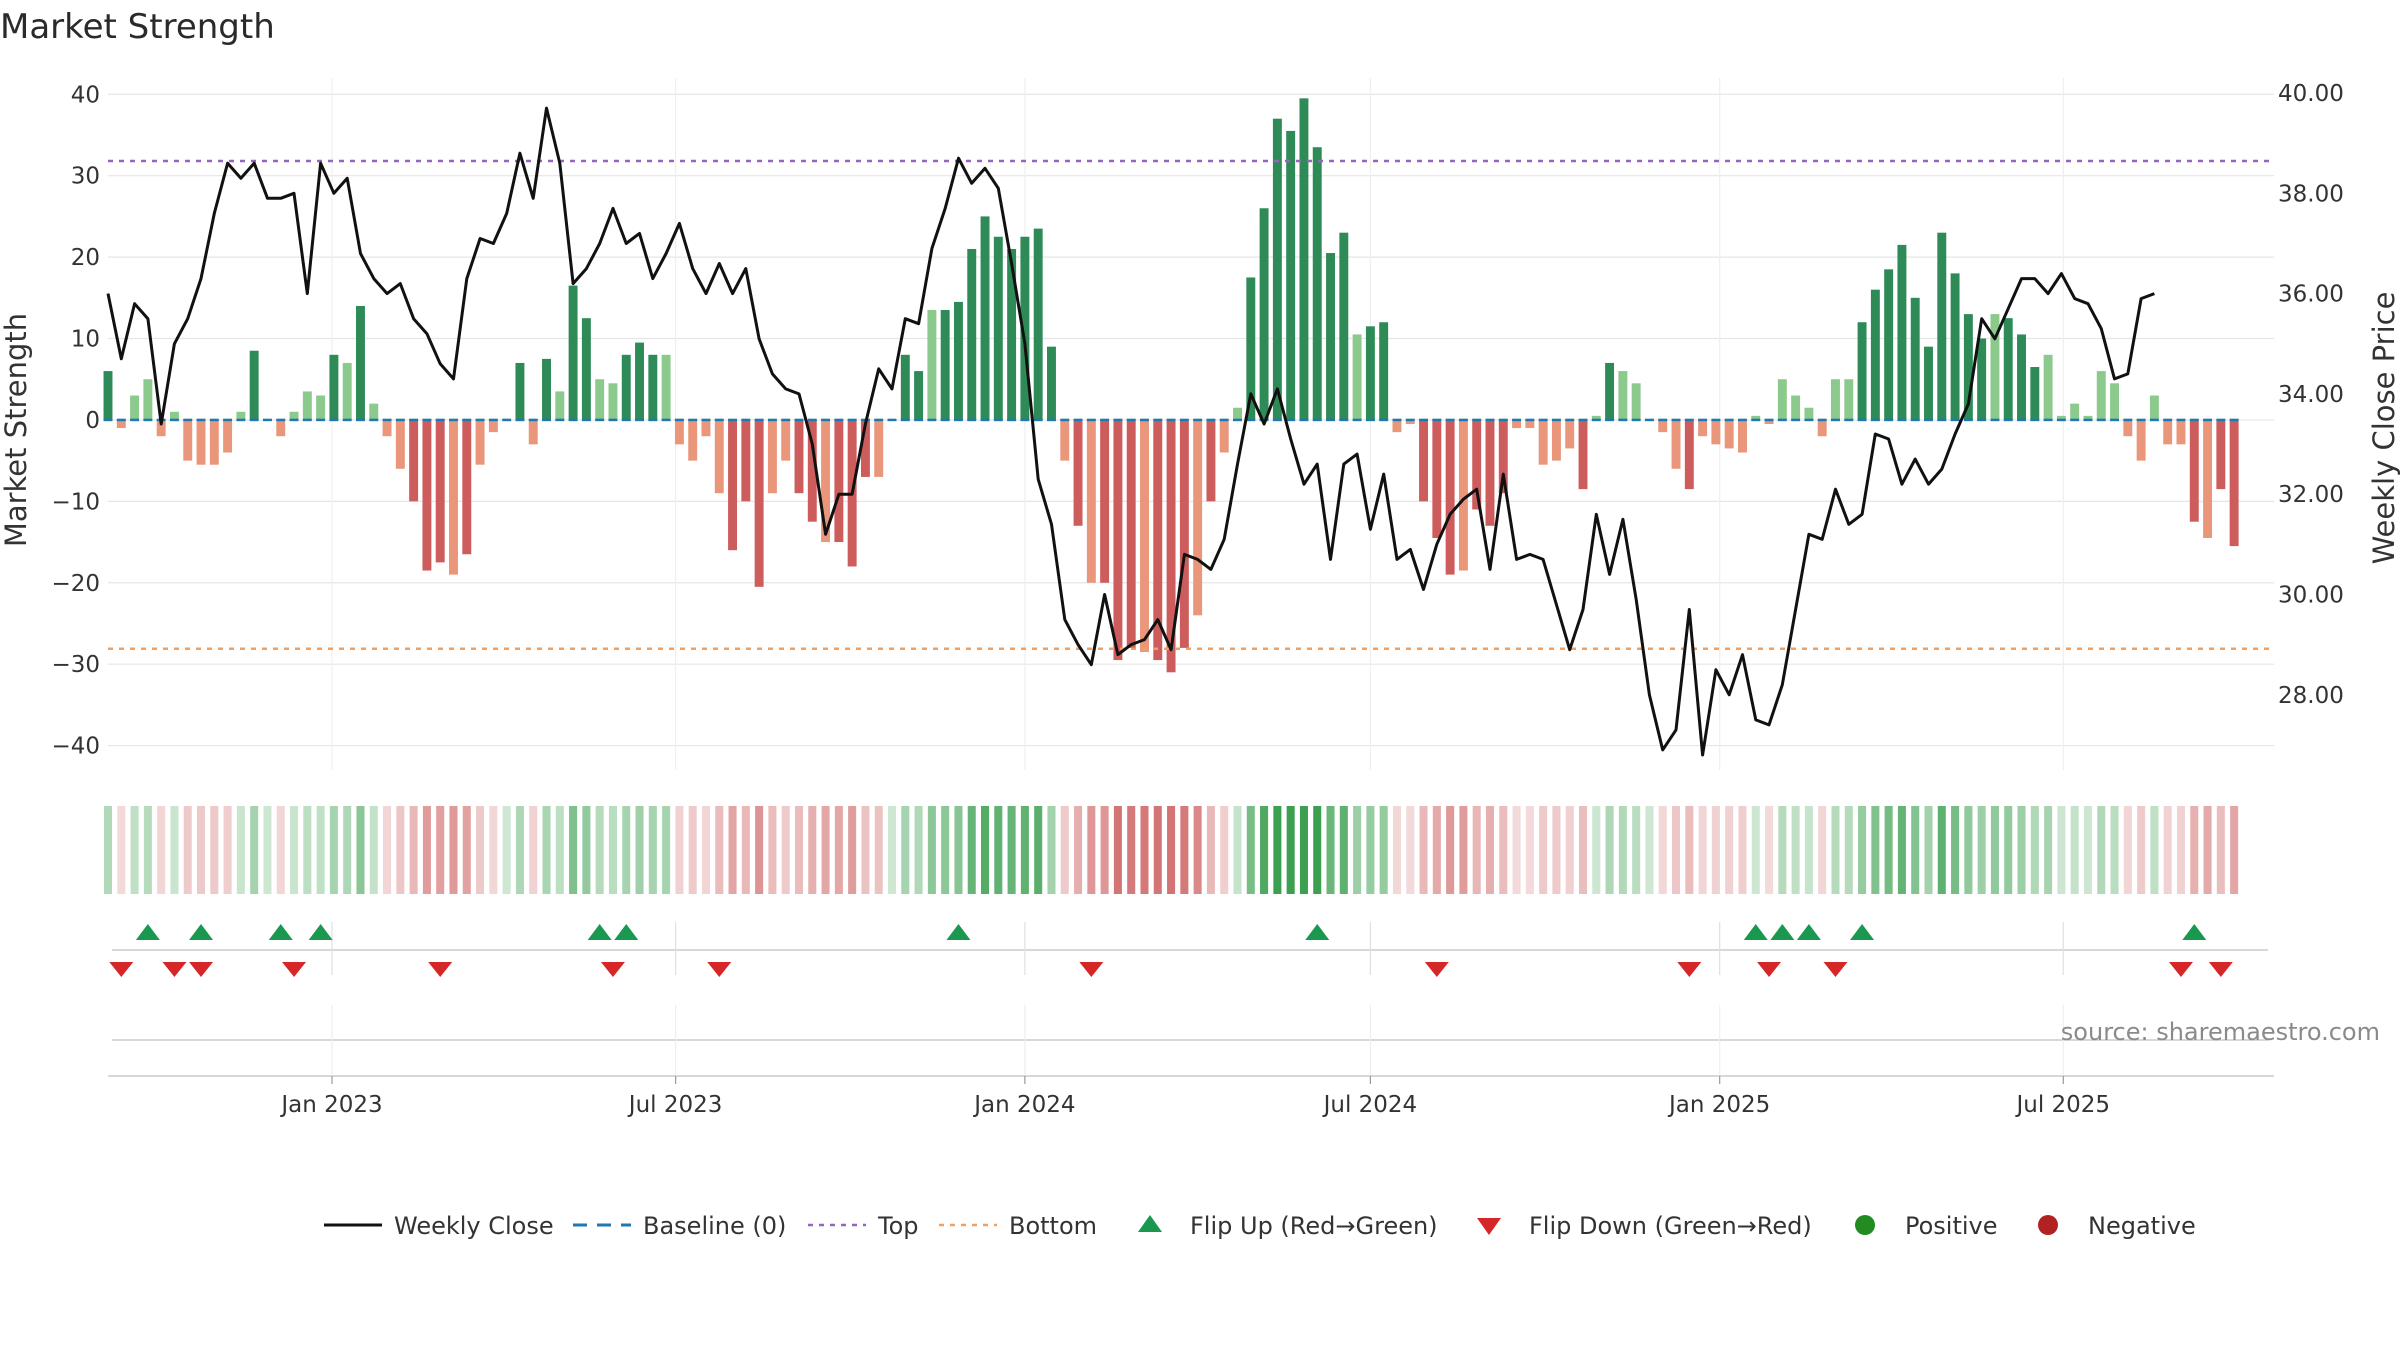 Image resolution: width=2400 pixels, height=1350 pixels. I want to click on y2-tick-label: 32.00, so click(2311, 495).